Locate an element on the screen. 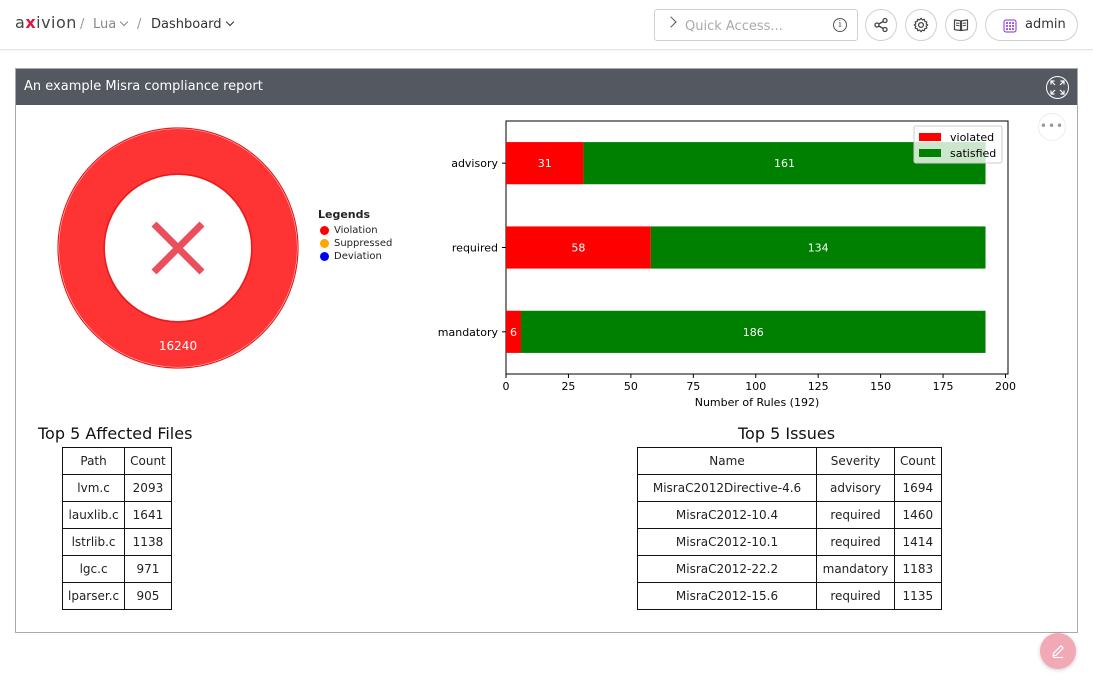 The image size is (1093, 687). deviation-dot-icon is located at coordinates (324, 256).